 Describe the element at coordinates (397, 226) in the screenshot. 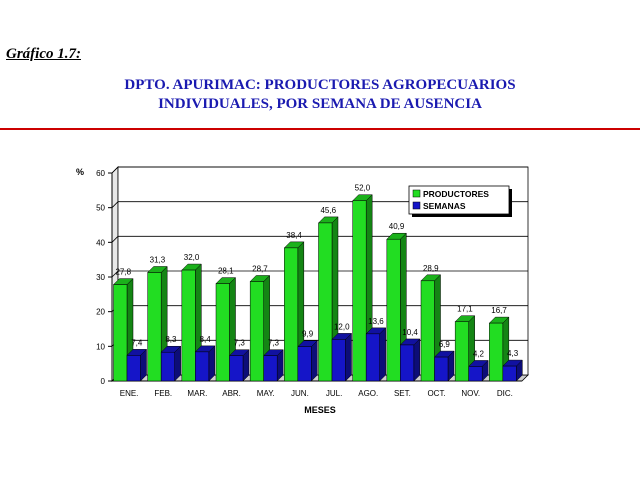

I see `data-label: 40,9` at that location.